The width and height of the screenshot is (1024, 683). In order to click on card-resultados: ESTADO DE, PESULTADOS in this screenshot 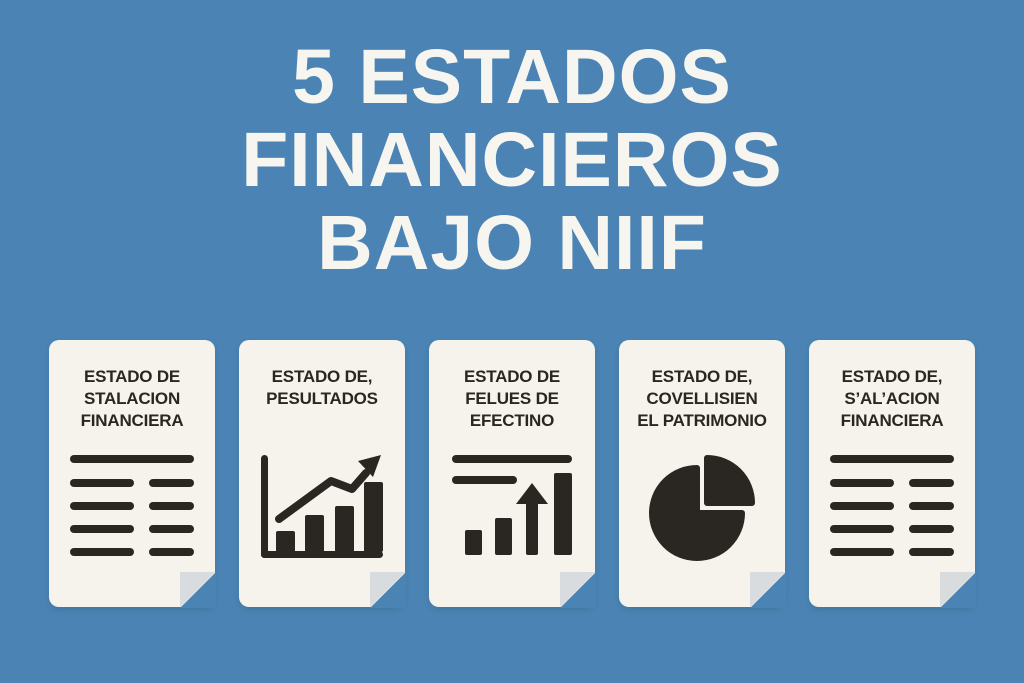, I will do `click(322, 474)`.